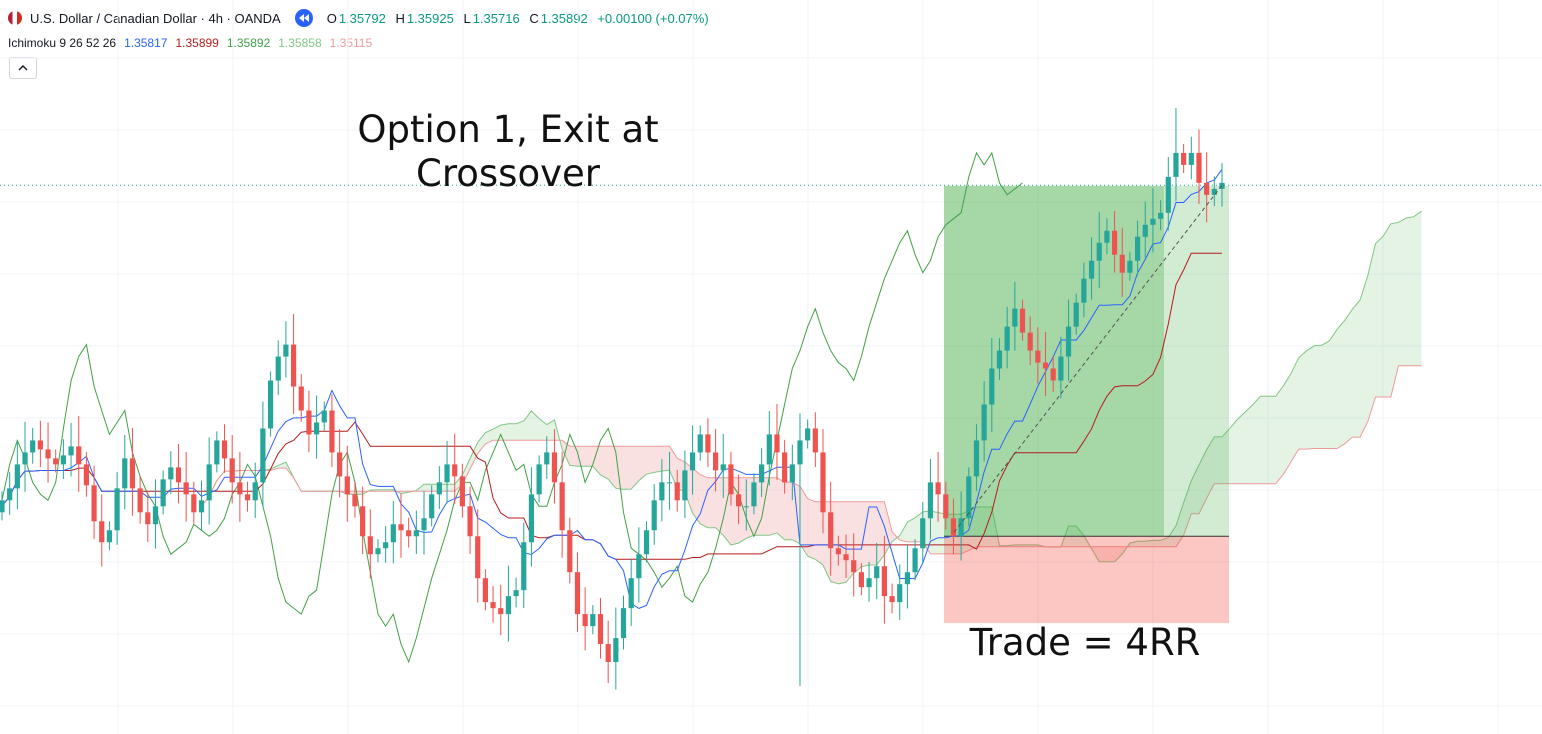 This screenshot has height=734, width=1542. I want to click on high-label: H, so click(400, 18).